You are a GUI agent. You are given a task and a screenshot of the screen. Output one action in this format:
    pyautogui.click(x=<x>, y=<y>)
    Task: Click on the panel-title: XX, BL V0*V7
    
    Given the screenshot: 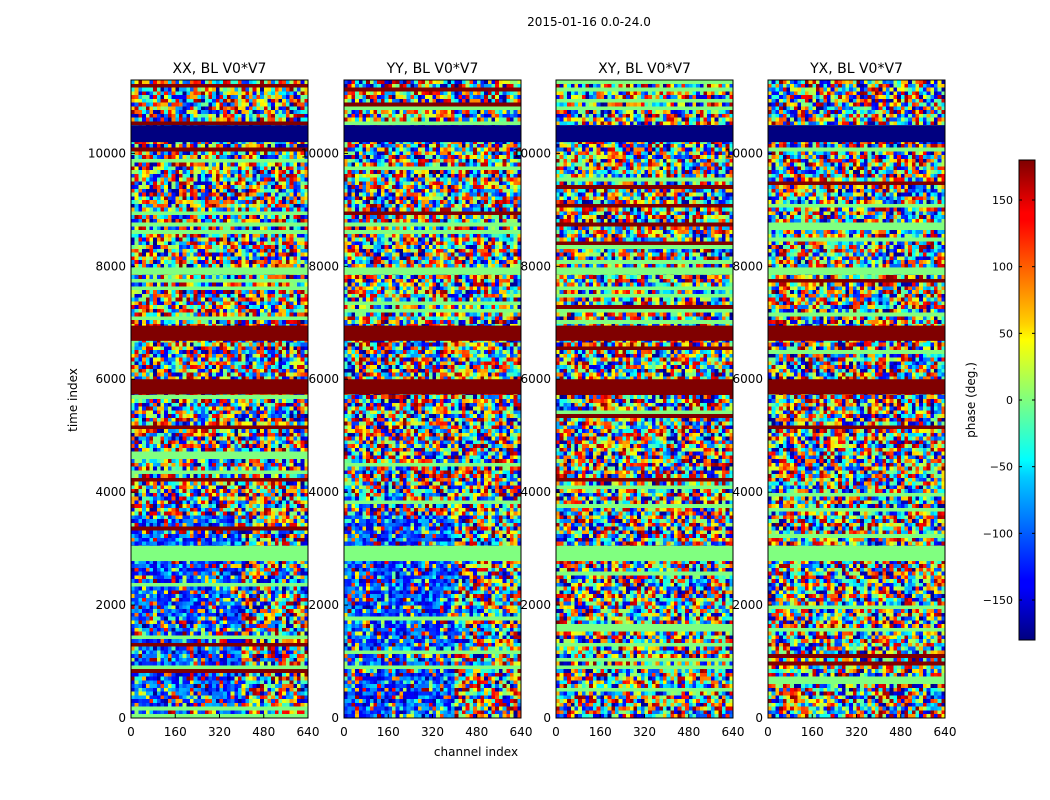 What is the action you would take?
    pyautogui.click(x=220, y=69)
    